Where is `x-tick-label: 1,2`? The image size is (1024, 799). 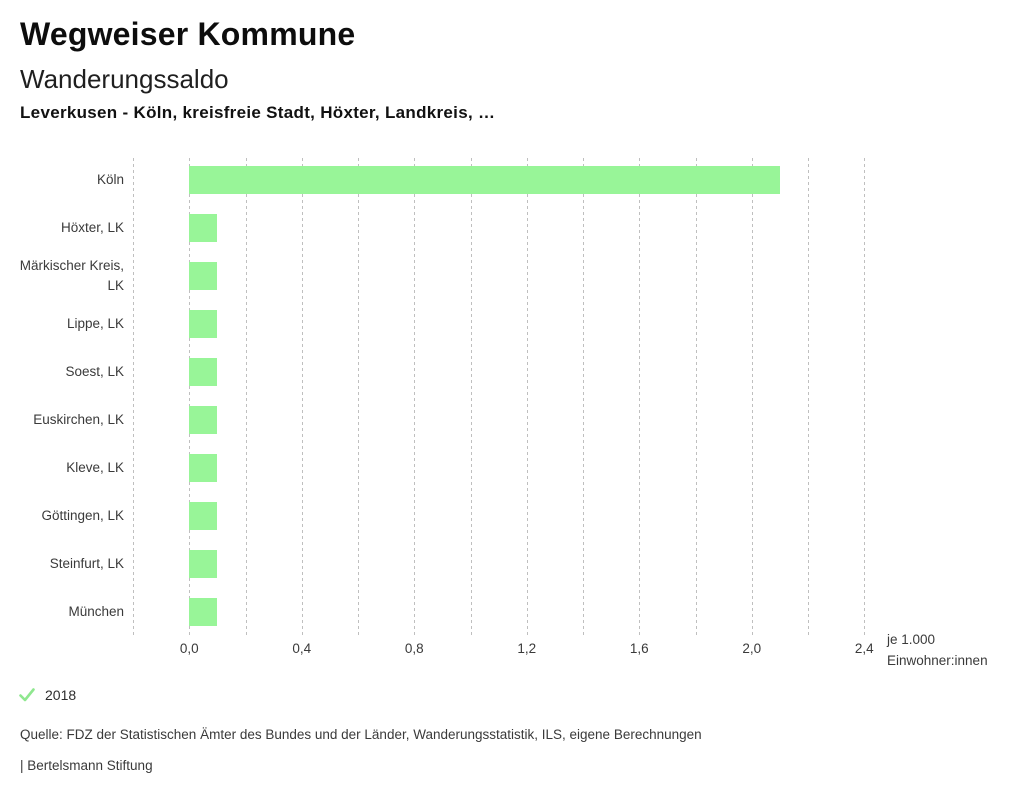 x-tick-label: 1,2 is located at coordinates (527, 648).